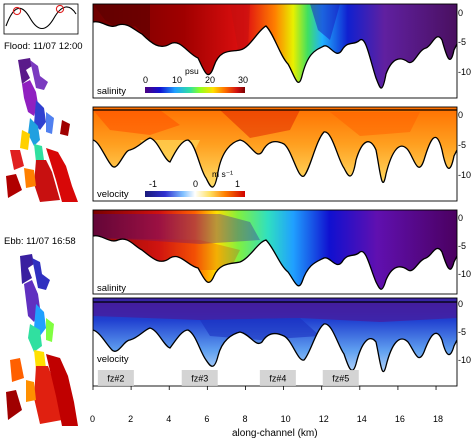 This screenshot has width=474, height=444. I want to click on velocity-tick-0: 0, so click(196, 184).